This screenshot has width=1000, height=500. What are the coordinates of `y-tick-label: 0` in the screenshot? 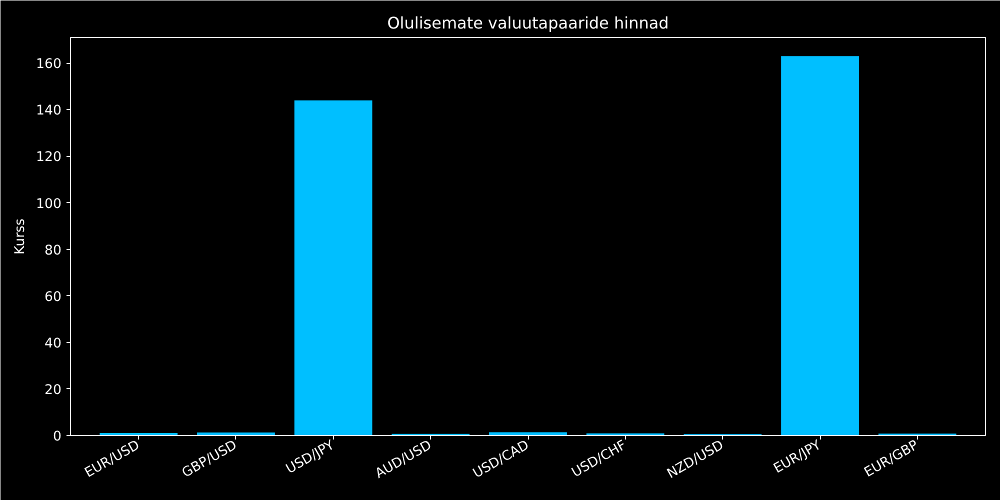 It's located at (57, 437).